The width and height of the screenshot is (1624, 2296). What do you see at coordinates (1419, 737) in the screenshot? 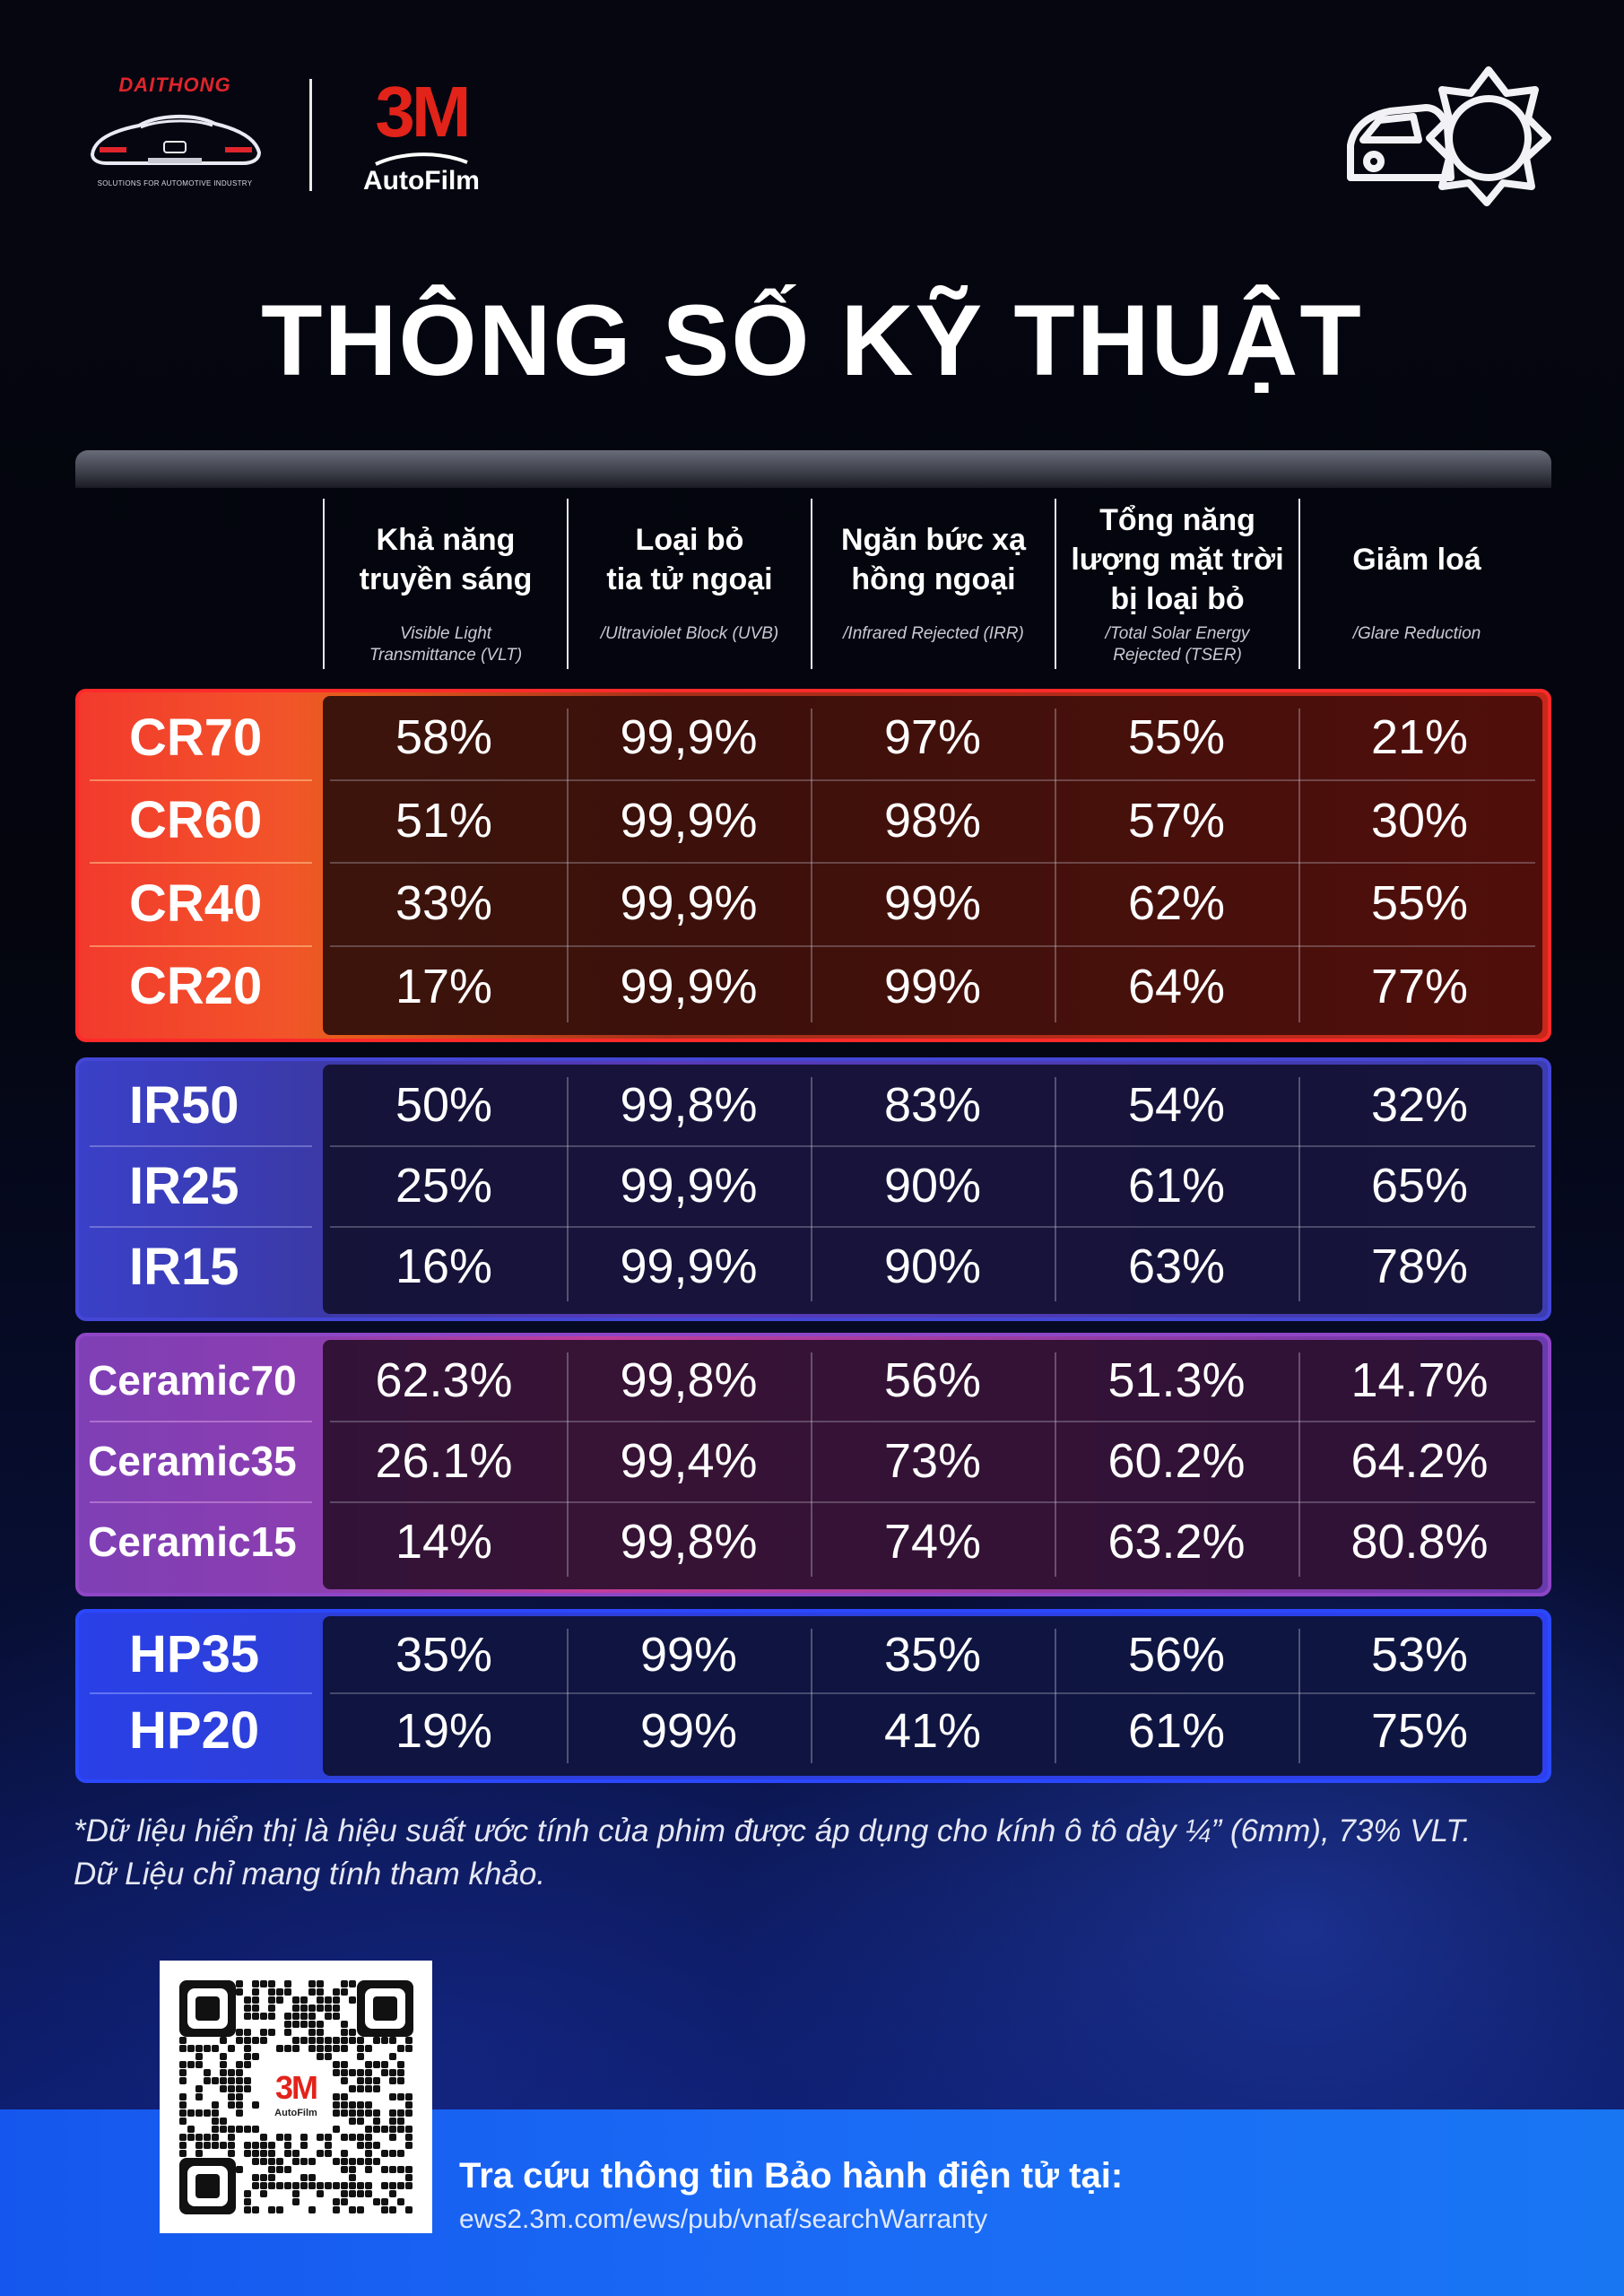
I see `table-cell: 21%` at bounding box center [1419, 737].